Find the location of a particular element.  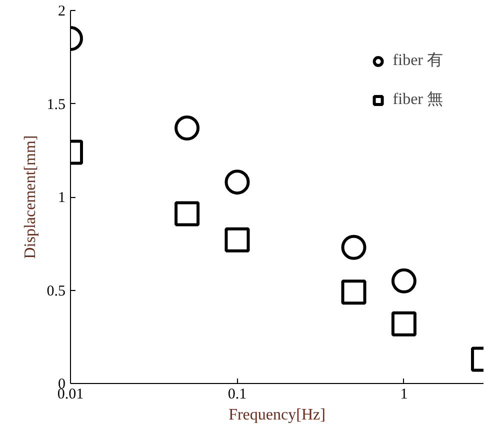

x-tick-label: 1 is located at coordinates (404, 394).